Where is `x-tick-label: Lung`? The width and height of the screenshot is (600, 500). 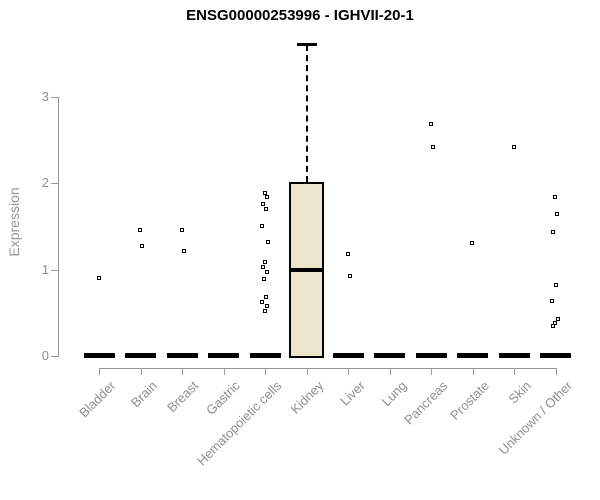 x-tick-label: Lung is located at coordinates (394, 394).